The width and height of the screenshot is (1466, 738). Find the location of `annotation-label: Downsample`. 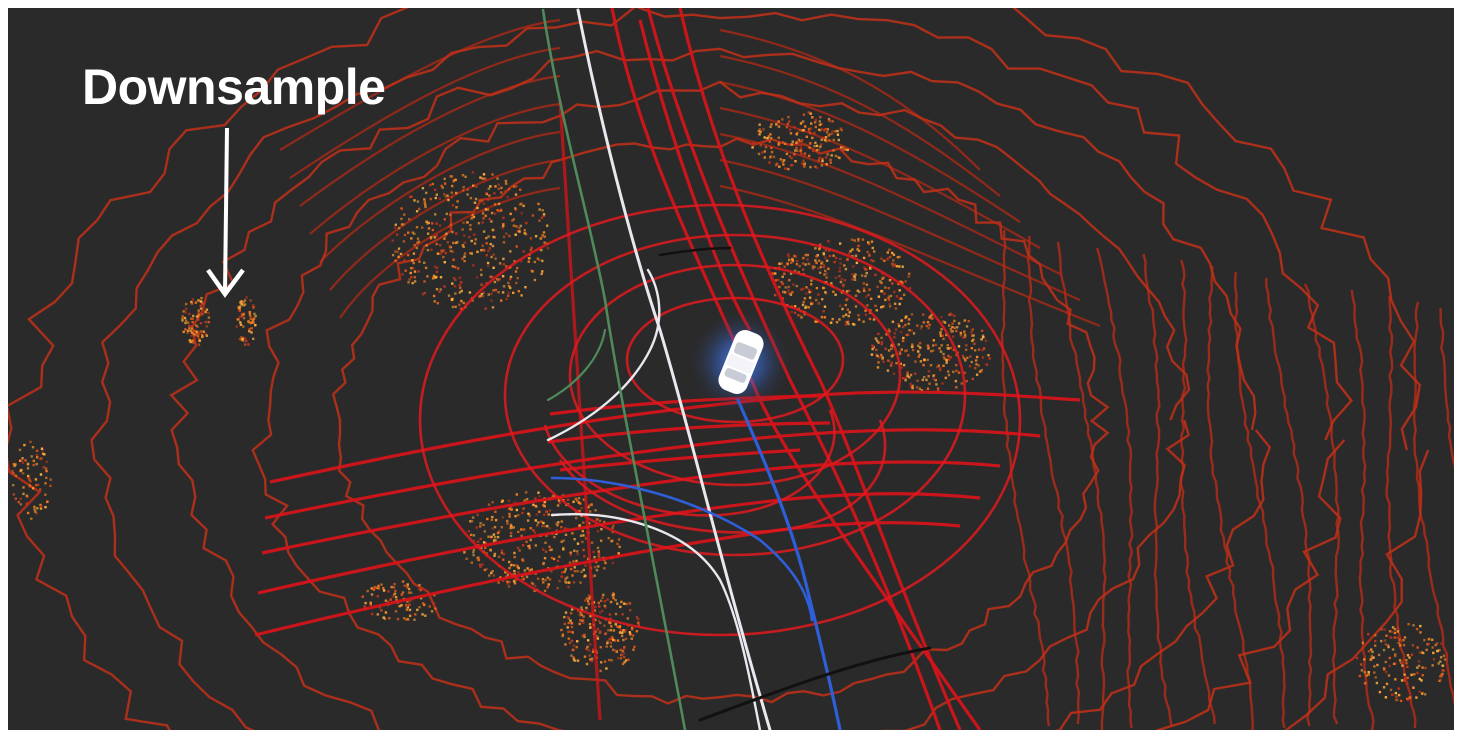

annotation-label: Downsample is located at coordinates (234, 87).